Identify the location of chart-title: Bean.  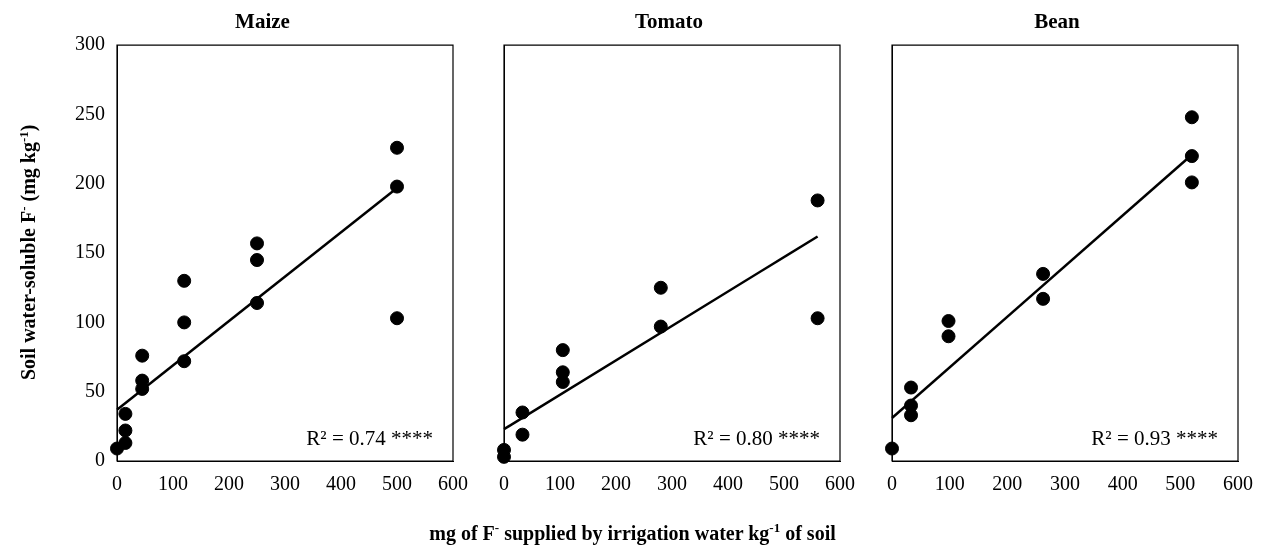
(1057, 21).